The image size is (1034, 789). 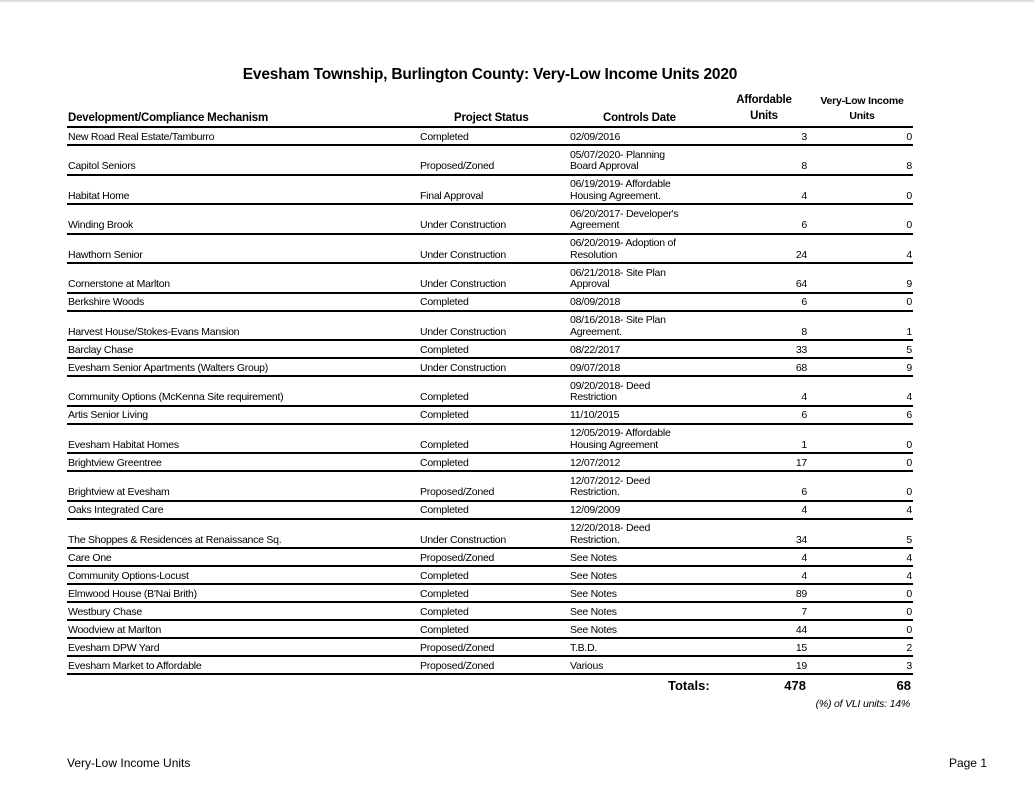 I want to click on controls-date: 08/22/2017, so click(x=595, y=350).